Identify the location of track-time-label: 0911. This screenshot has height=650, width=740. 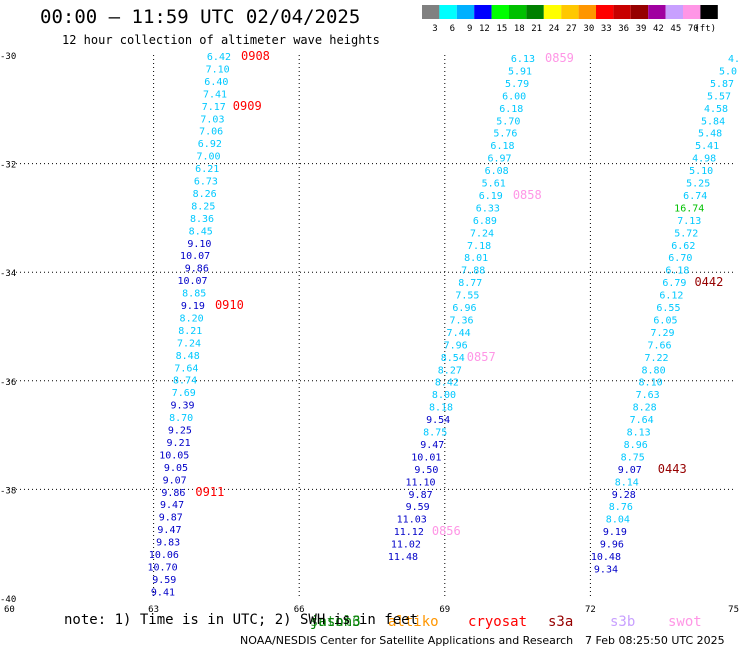
(209, 492).